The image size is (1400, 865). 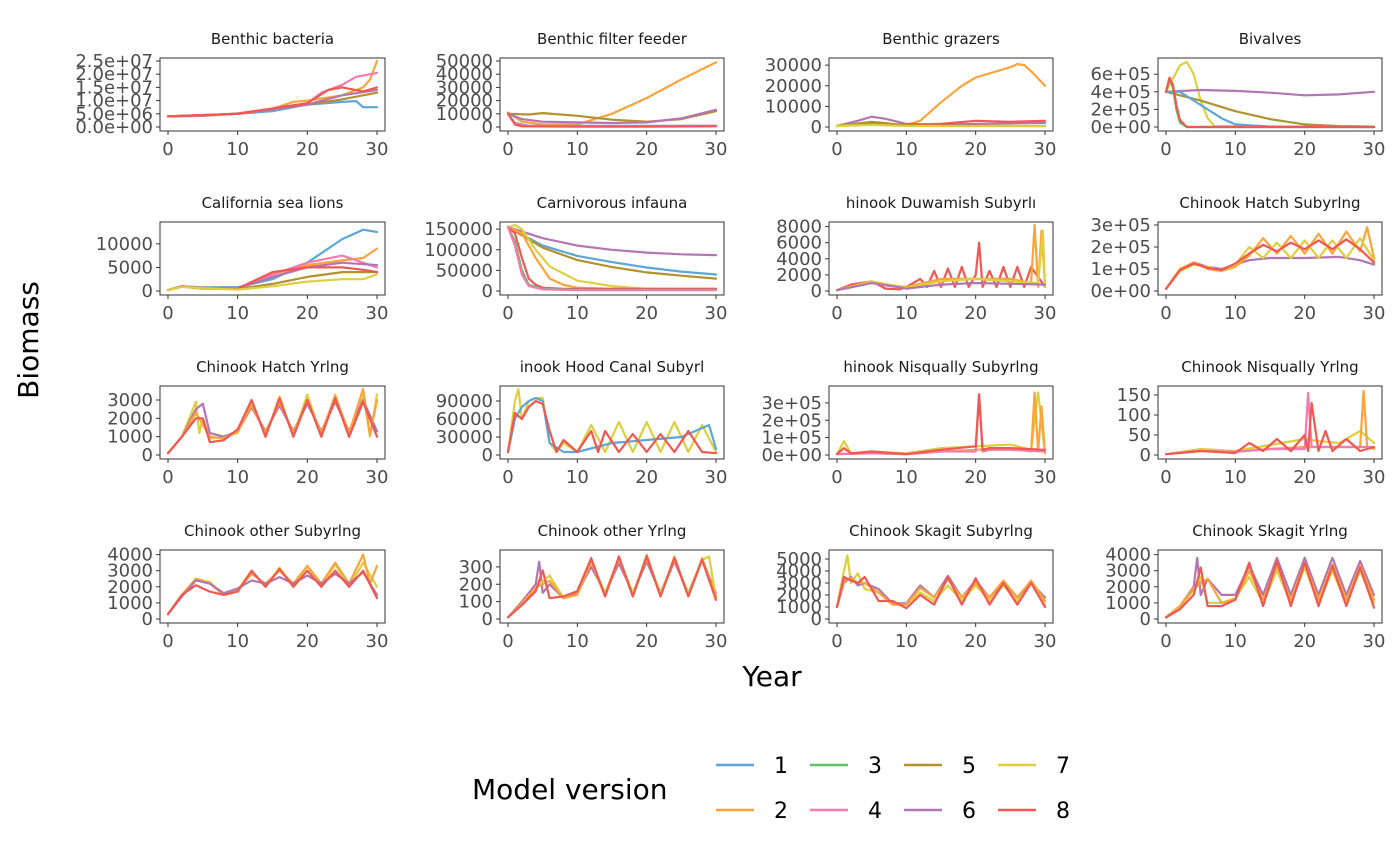 What do you see at coordinates (114, 114) in the screenshot?
I see `y-tick-label: 5.0e+06` at bounding box center [114, 114].